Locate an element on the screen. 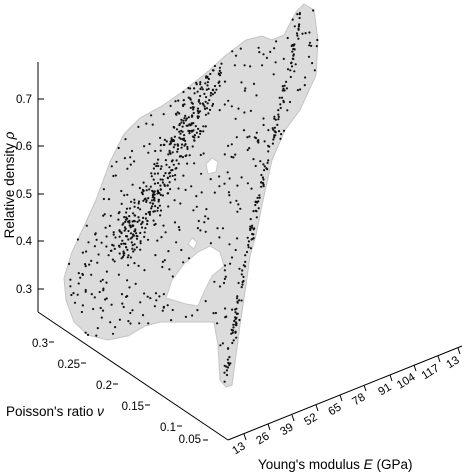 This screenshot has width=474, height=474. x-tick-label: 39 is located at coordinates (286, 429).